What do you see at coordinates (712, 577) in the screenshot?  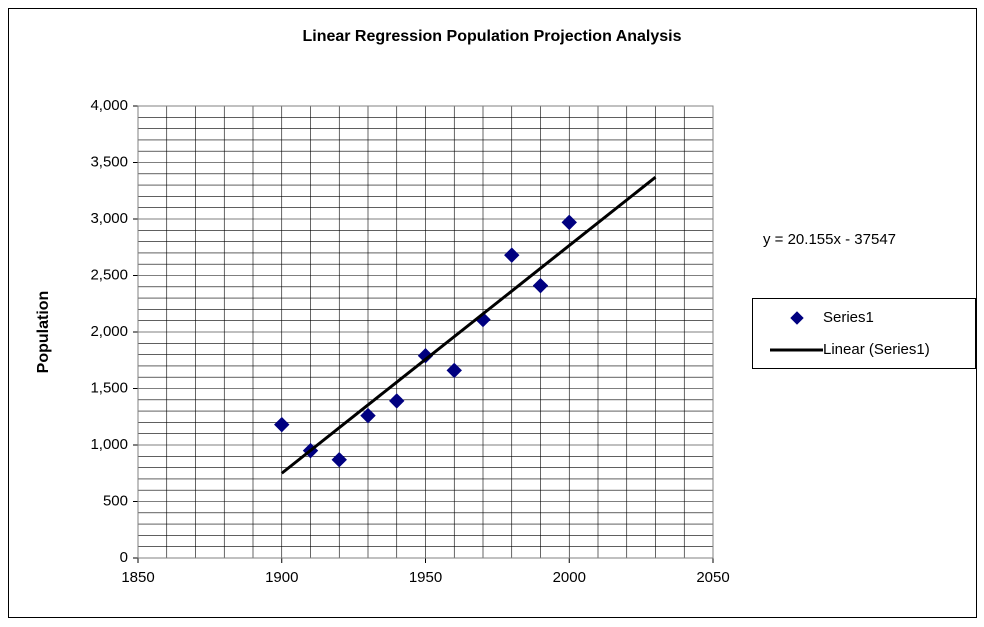 I see `x-tick-label: 2050` at bounding box center [712, 577].